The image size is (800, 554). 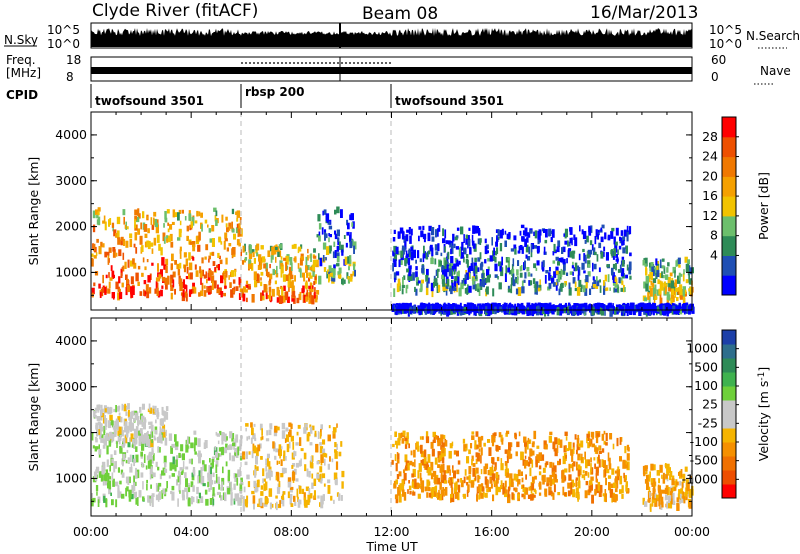 I want to click on velocity-colorbar-tick-label: -25, so click(x=708, y=422).